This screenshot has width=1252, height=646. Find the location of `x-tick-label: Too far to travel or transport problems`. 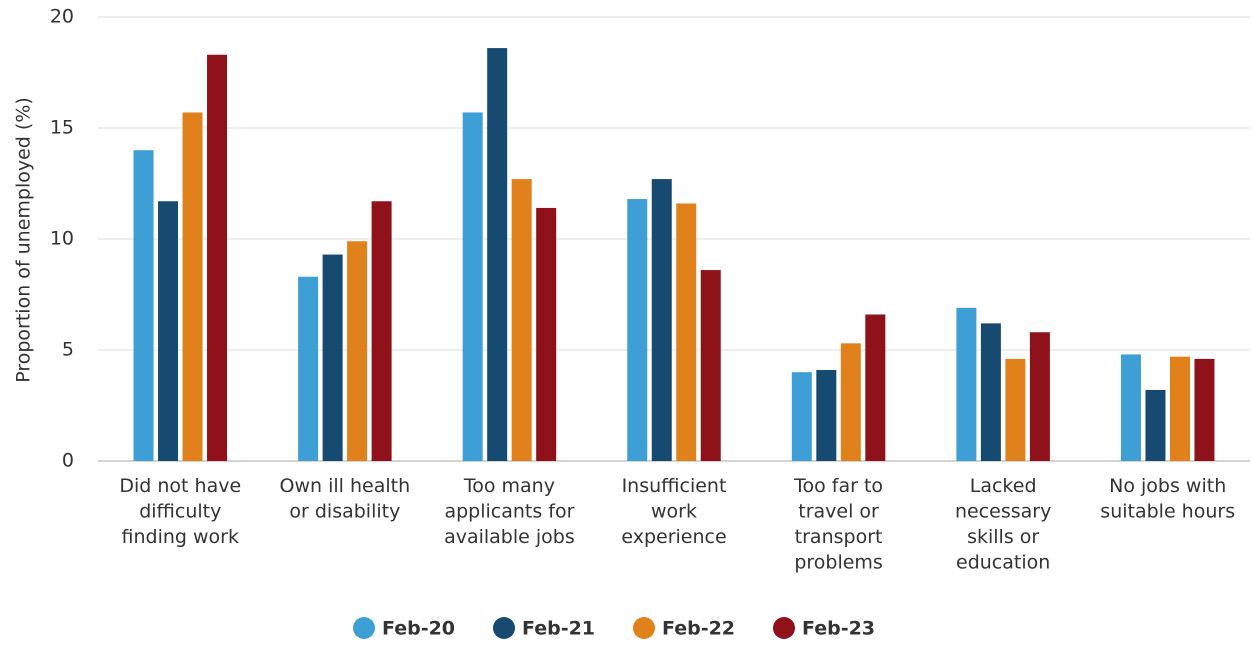

x-tick-label: Too far to travel or transport problems is located at coordinates (838, 524).